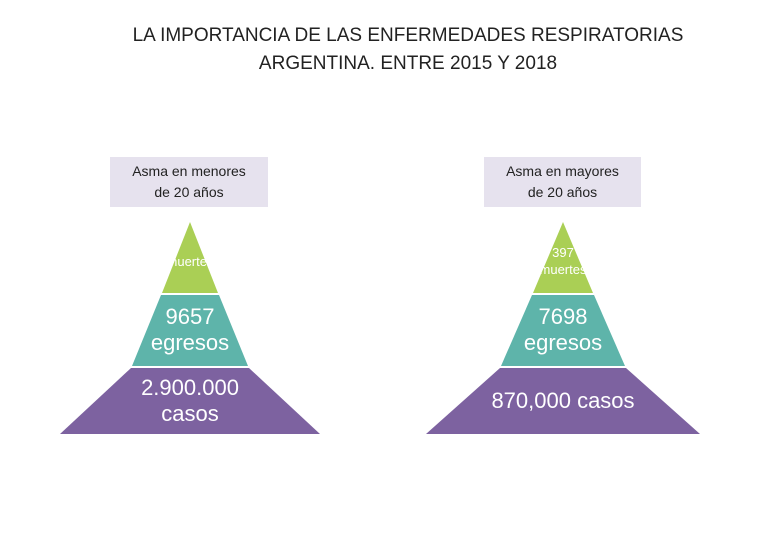 The width and height of the screenshot is (780, 540). I want to click on left-pyramid-top-tier, so click(190, 257).